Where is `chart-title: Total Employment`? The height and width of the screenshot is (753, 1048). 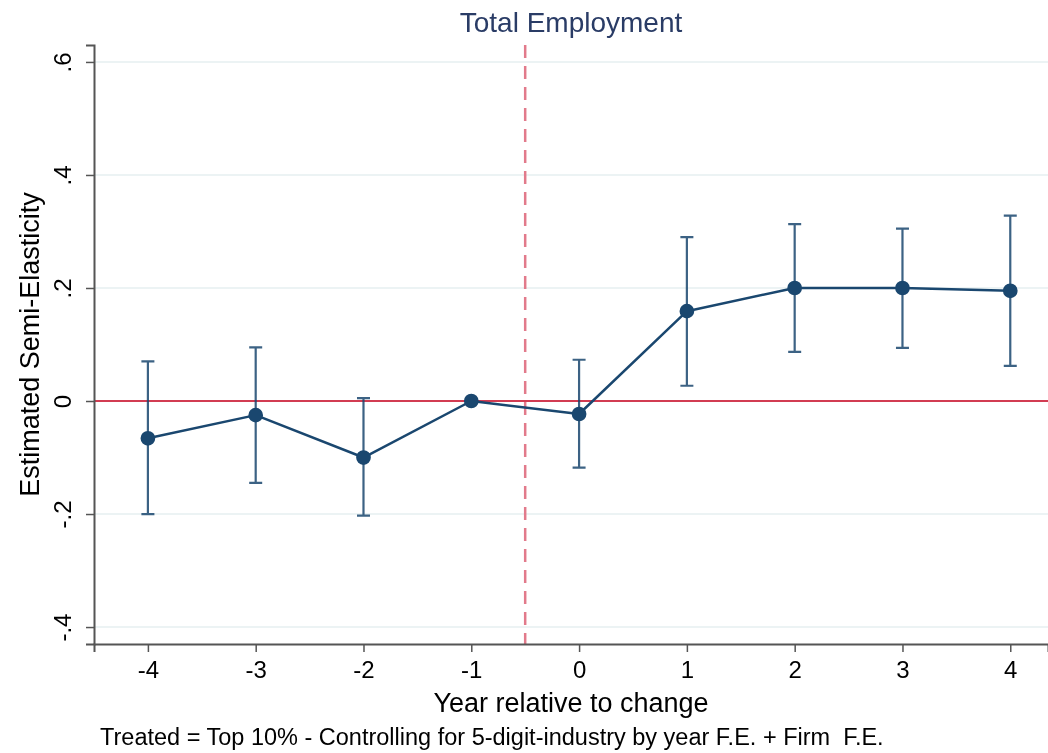 chart-title: Total Employment is located at coordinates (571, 22).